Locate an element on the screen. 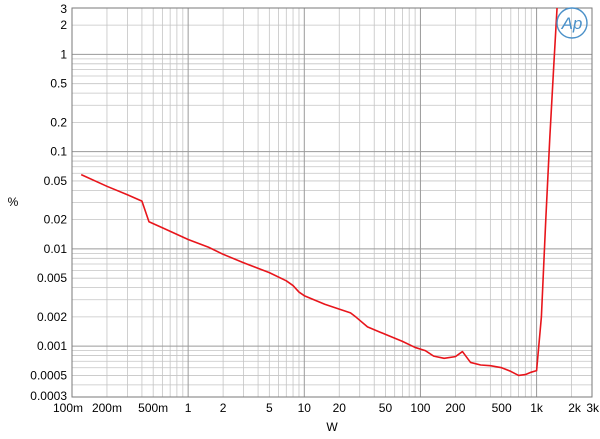 This screenshot has height=439, width=600. x-tick-label: 500m is located at coordinates (153, 408).